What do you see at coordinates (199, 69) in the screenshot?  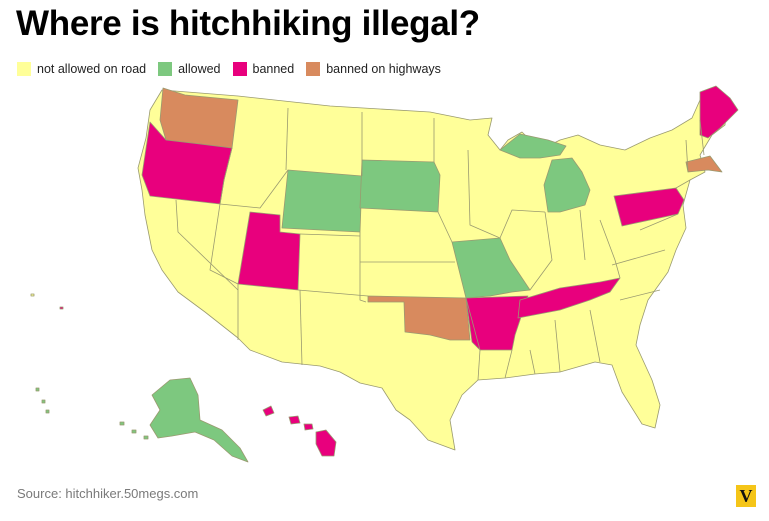 I see `legend-label-allowed: allowed` at bounding box center [199, 69].